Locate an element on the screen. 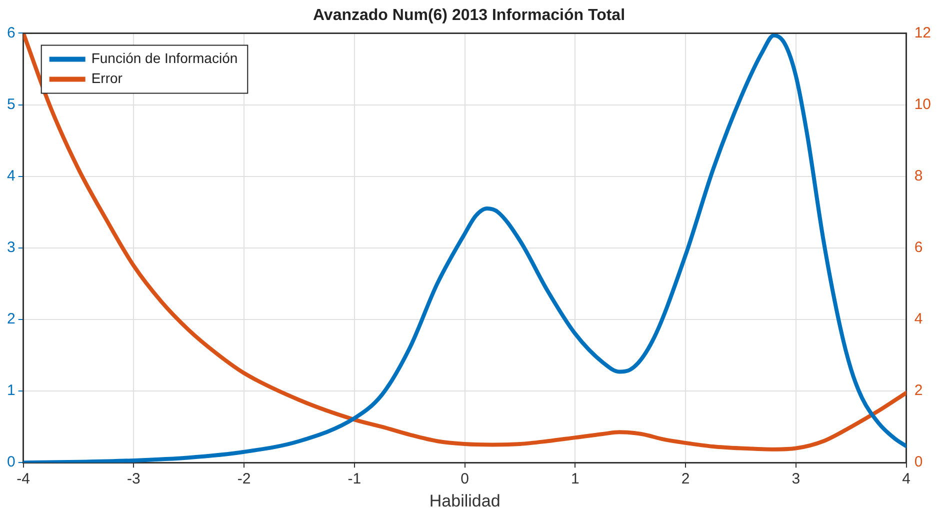  legend-label: Función de Información is located at coordinates (164, 58).